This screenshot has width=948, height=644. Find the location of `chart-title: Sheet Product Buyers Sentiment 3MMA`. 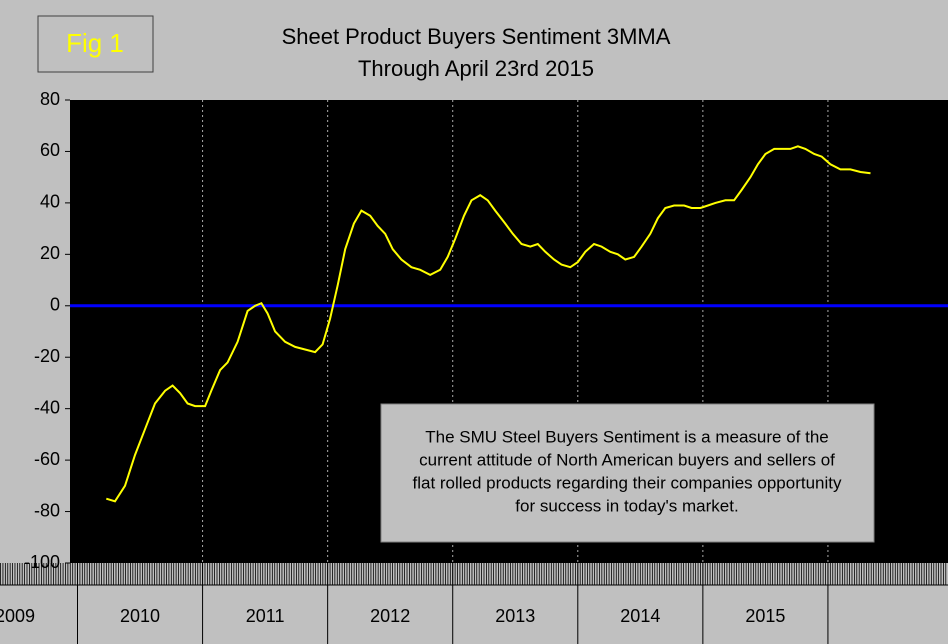

chart-title: Sheet Product Buyers Sentiment 3MMA is located at coordinates (476, 36).